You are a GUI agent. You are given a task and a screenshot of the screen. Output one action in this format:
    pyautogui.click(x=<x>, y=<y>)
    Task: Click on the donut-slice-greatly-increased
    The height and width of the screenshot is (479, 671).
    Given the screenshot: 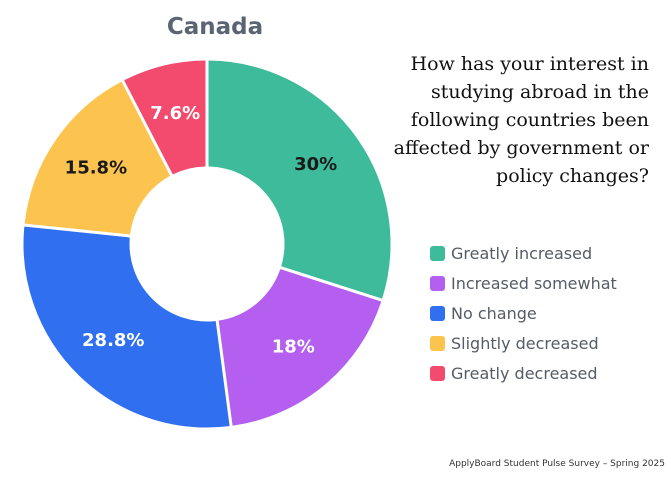 What is the action you would take?
    pyautogui.click(x=299, y=179)
    